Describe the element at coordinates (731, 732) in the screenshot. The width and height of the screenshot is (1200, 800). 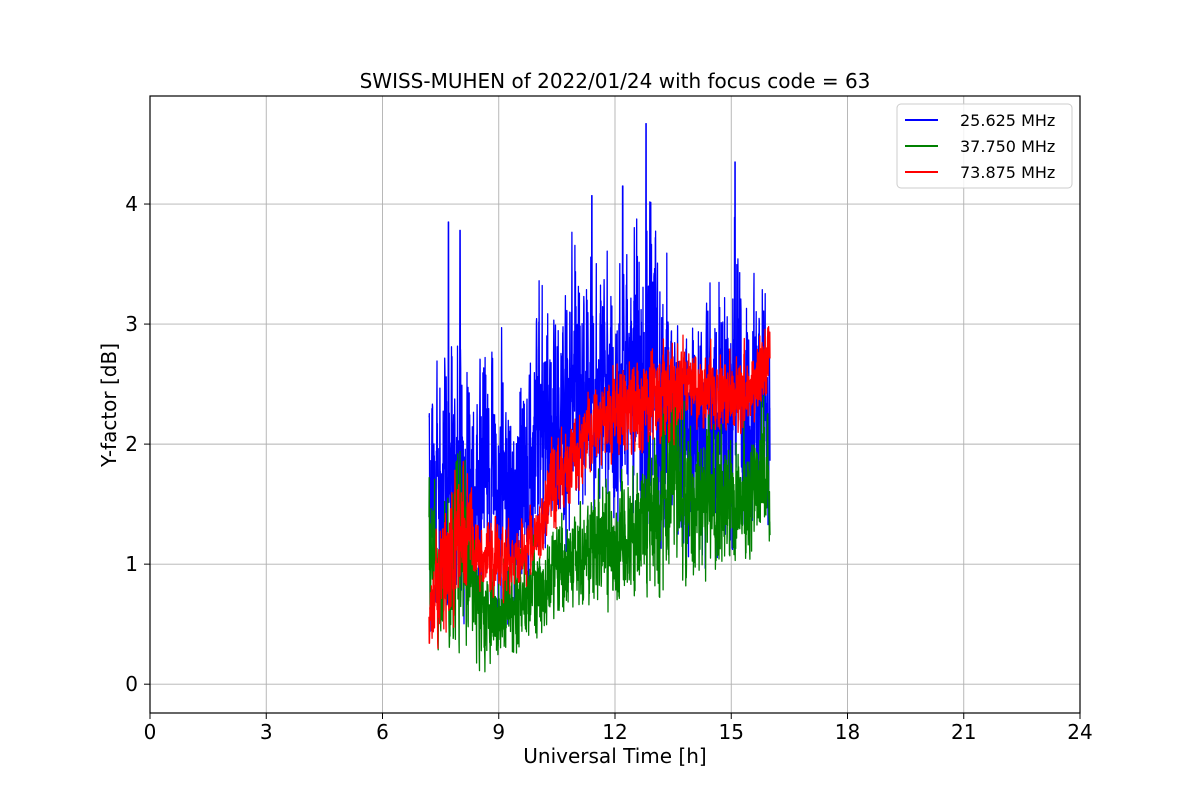
I see `x-tick-label: 15` at that location.